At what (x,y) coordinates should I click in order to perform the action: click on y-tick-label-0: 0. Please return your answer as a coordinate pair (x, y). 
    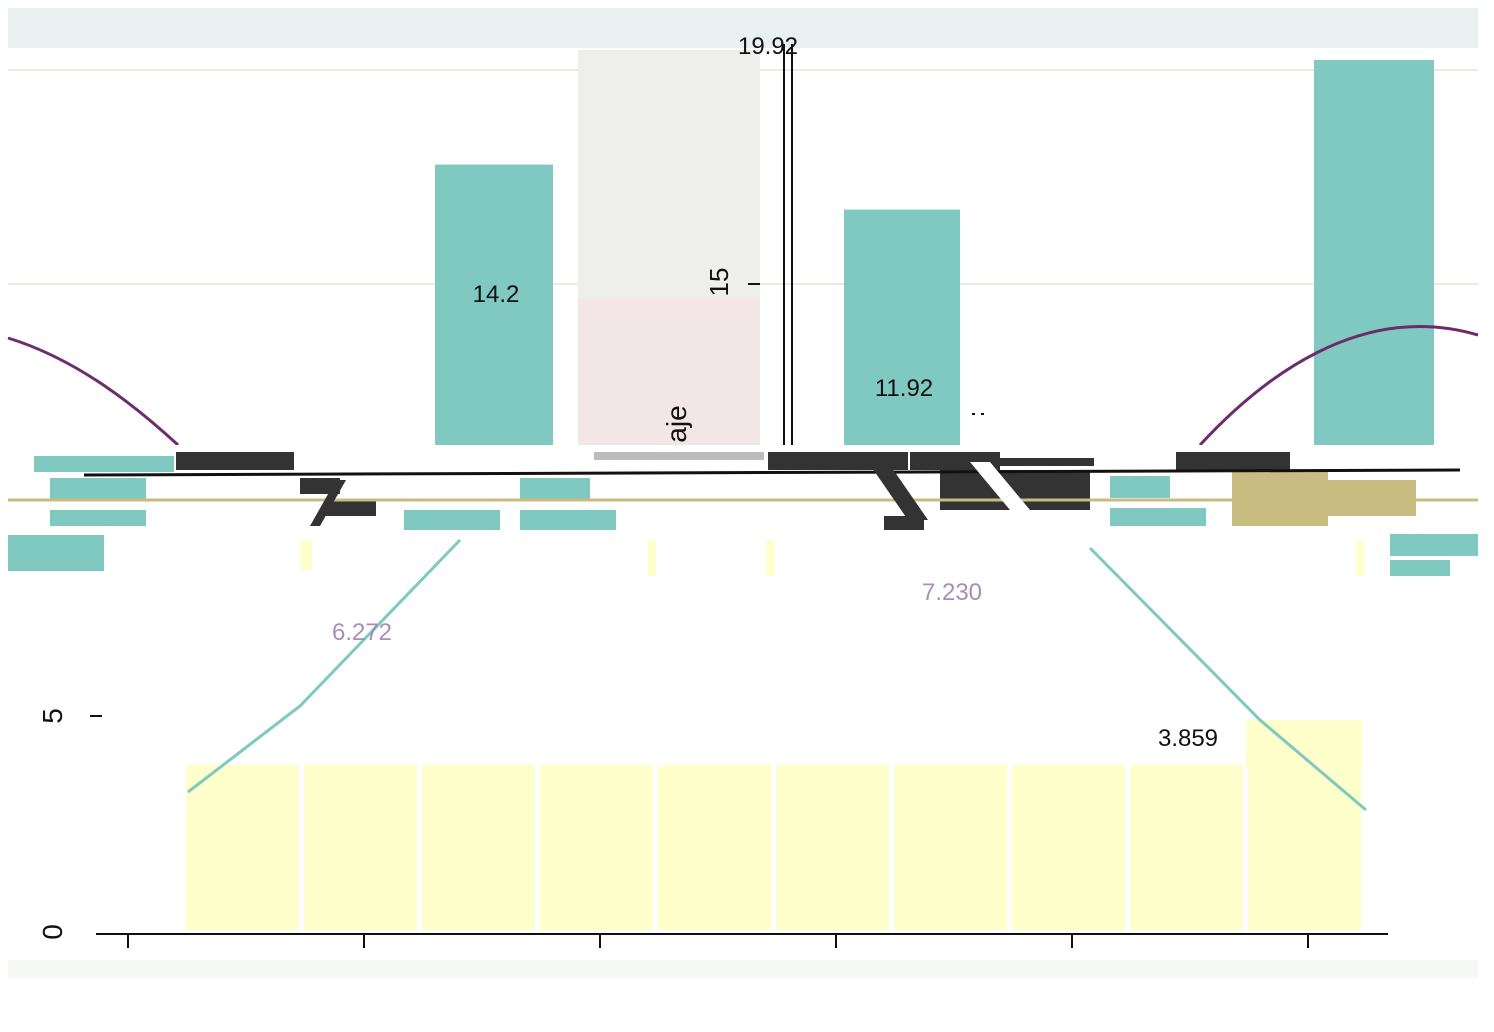
    Looking at the image, I should click on (52, 932).